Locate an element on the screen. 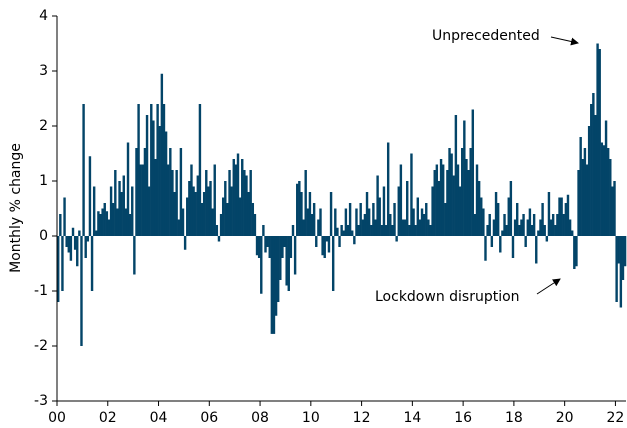  annotation-arrow is located at coordinates (548, 286).